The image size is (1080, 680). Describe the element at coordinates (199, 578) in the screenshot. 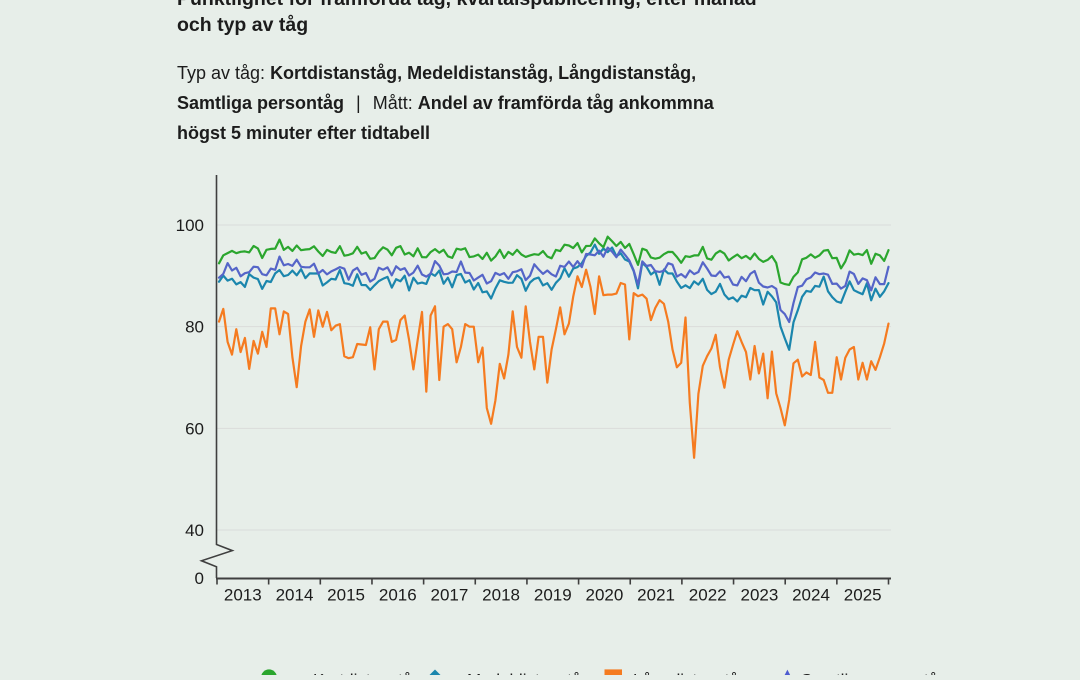

I see `svg-text: 0` at that location.